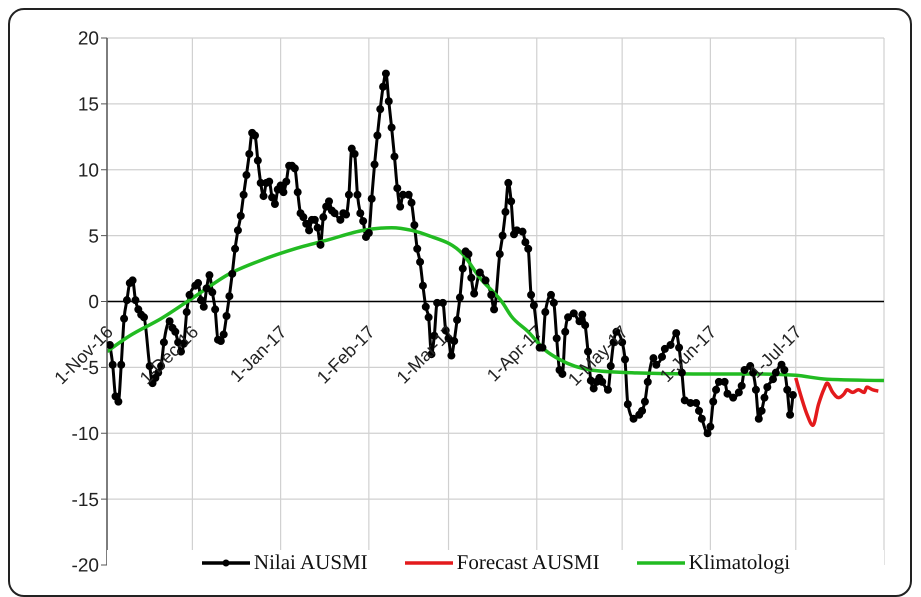 This screenshot has height=597, width=921. I want to click on y-tick-label: 5, so click(93, 237).